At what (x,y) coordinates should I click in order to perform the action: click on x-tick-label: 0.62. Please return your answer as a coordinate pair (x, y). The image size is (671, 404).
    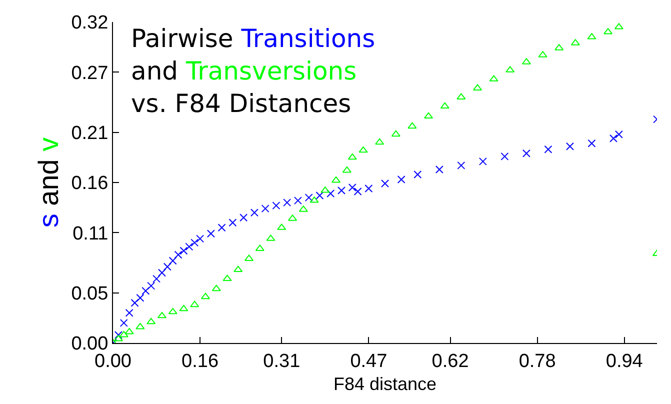
    Looking at the image, I should click on (450, 361).